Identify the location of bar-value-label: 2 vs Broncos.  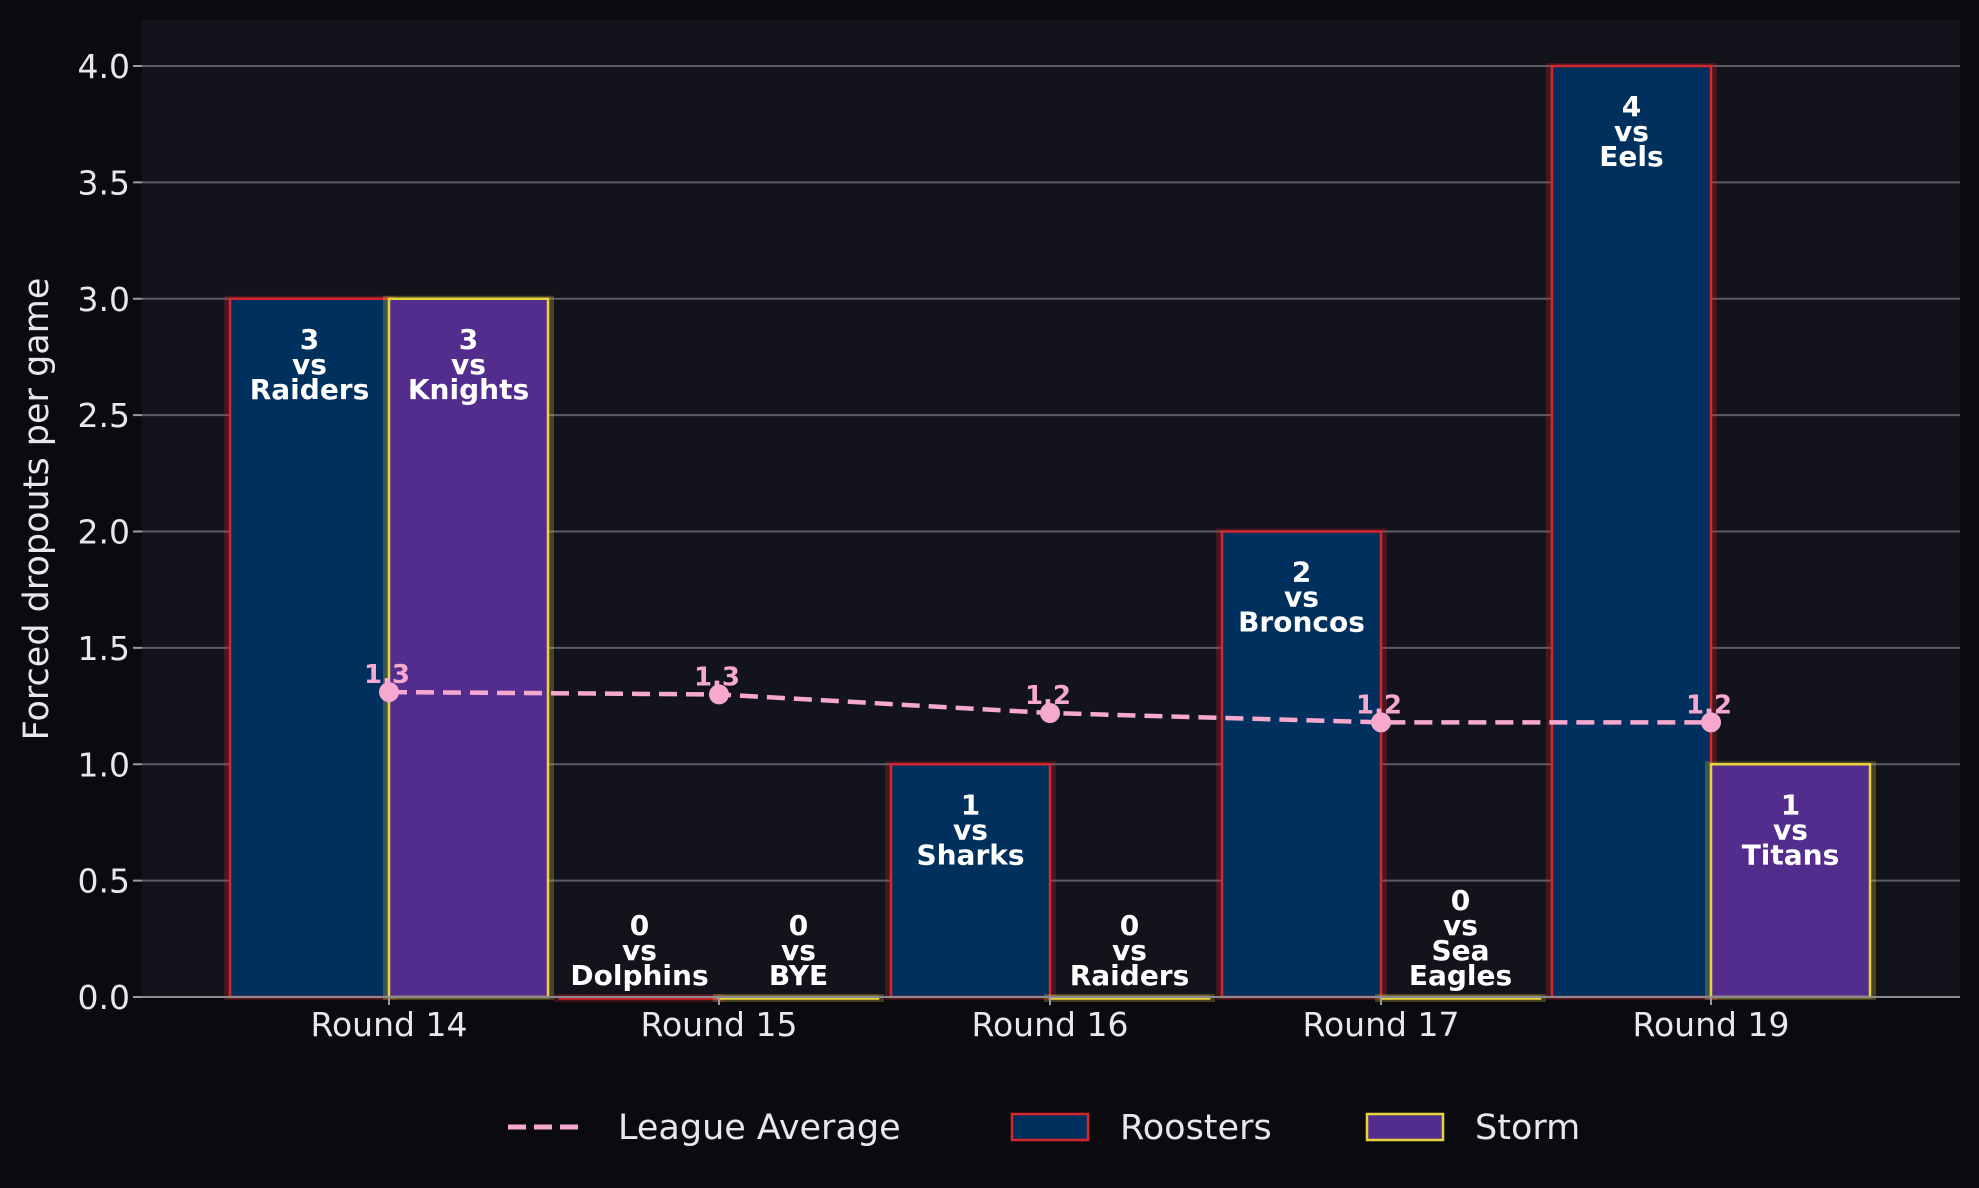
(1301, 597).